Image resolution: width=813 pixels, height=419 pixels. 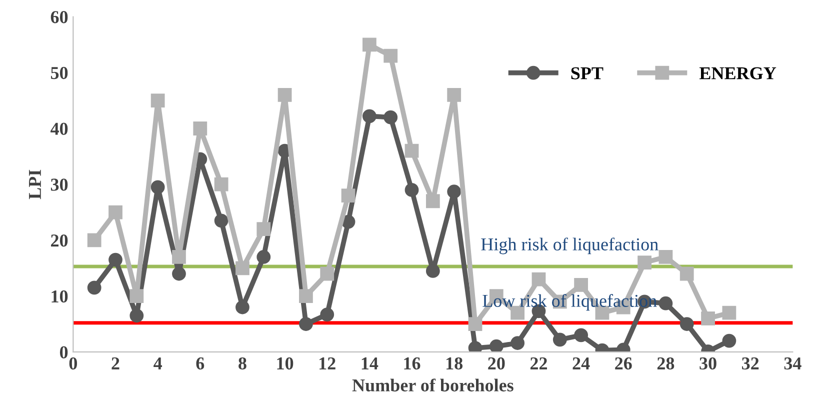 I want to click on x-tick-label: 28, so click(x=665, y=363).